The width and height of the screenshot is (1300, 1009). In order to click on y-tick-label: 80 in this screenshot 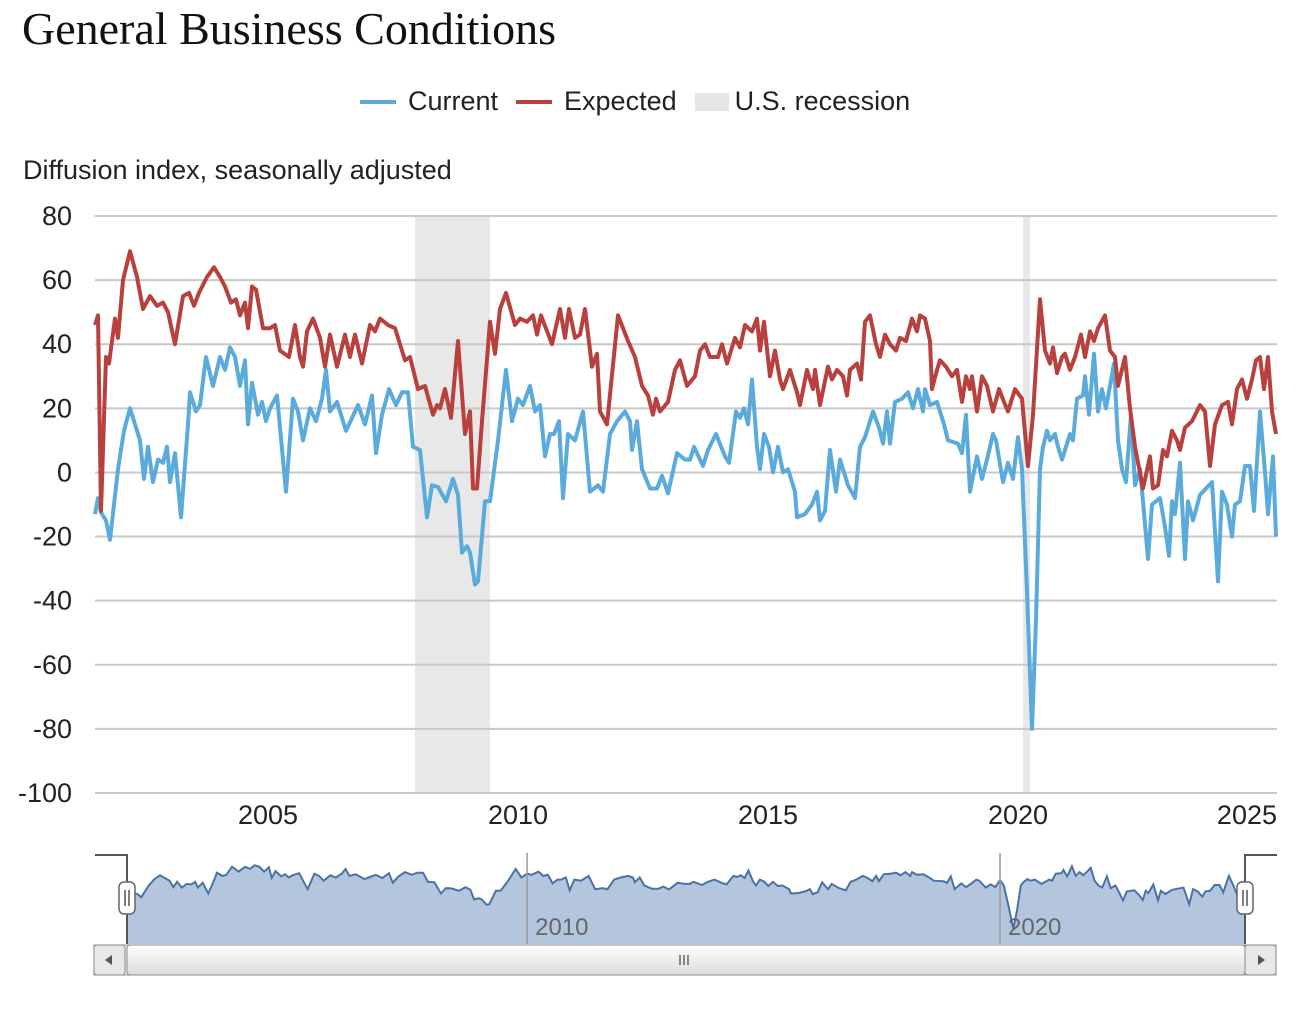, I will do `click(57, 216)`.